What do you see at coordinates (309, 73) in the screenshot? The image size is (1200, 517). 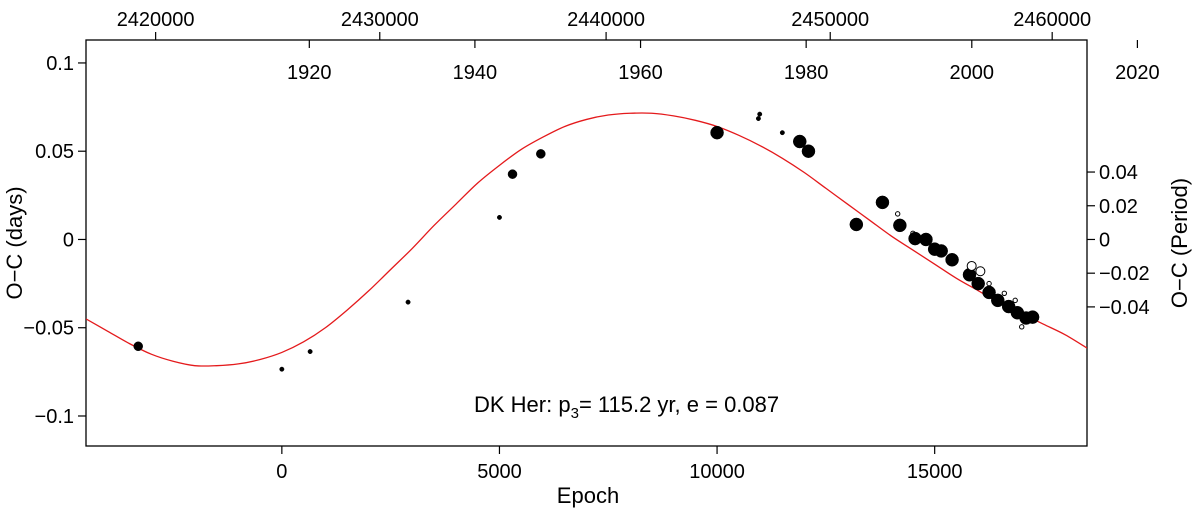 I see `top-year-tick-label-0: 1920` at bounding box center [309, 73].